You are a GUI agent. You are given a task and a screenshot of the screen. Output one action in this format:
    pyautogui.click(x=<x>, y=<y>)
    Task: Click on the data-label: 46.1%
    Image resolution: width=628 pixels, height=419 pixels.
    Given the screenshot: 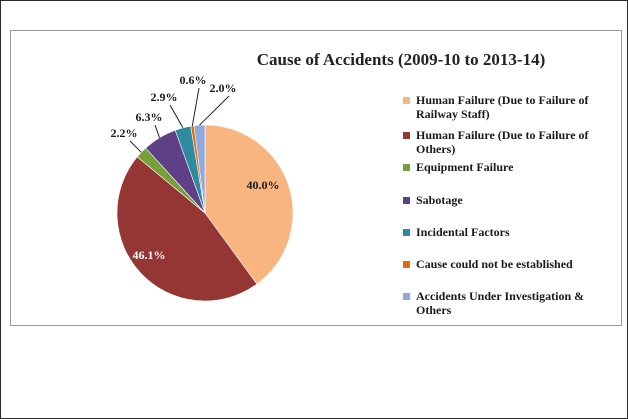 What is the action you would take?
    pyautogui.click(x=149, y=255)
    